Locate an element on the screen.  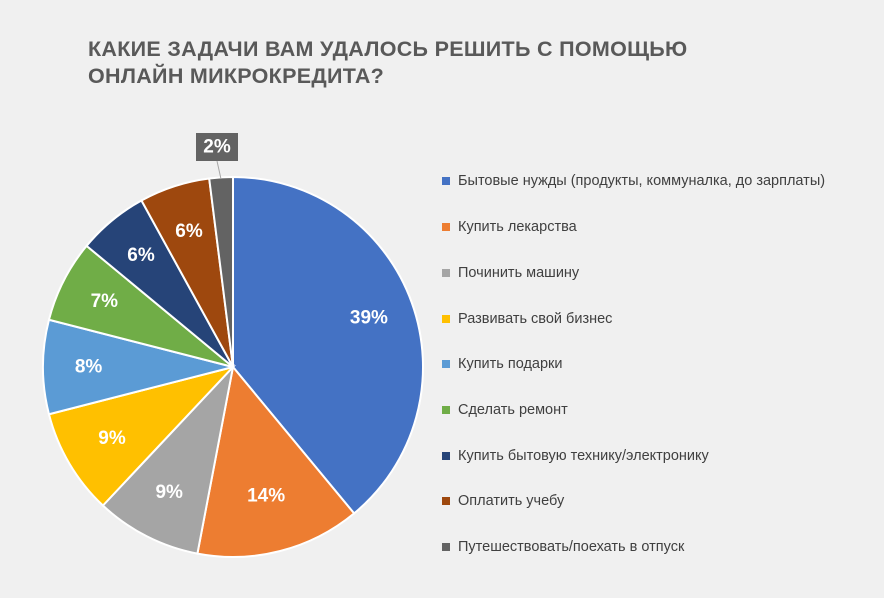
legend-label-4: Развивать свой бизнес is located at coordinates (535, 319).